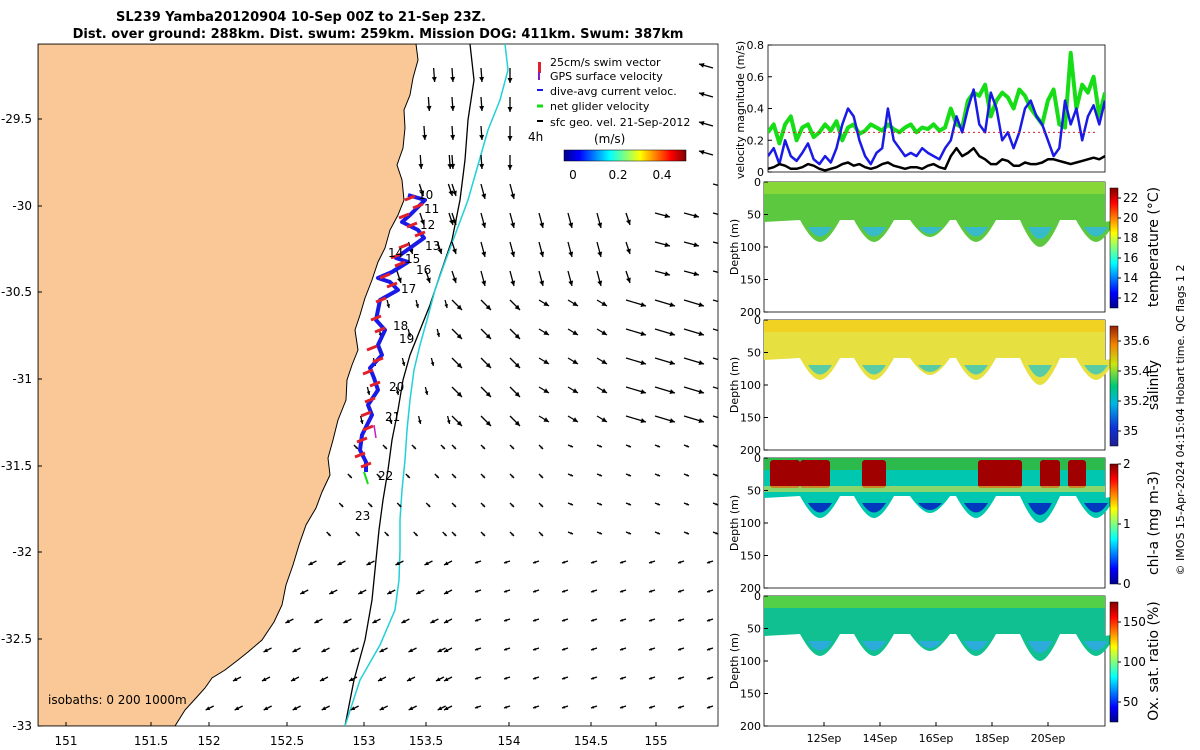 Image resolution: width=1200 pixels, height=750 pixels. What do you see at coordinates (1154, 523) in the screenshot?
I see `section-cblabel: chl-a (mg m-3)` at bounding box center [1154, 523].